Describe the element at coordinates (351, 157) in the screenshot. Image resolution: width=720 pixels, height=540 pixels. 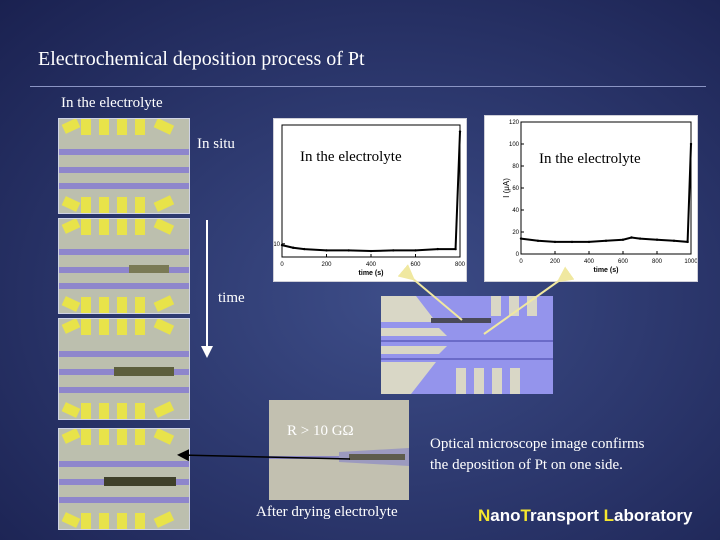
I see `plot-left-label: In the electrolyte` at that location.